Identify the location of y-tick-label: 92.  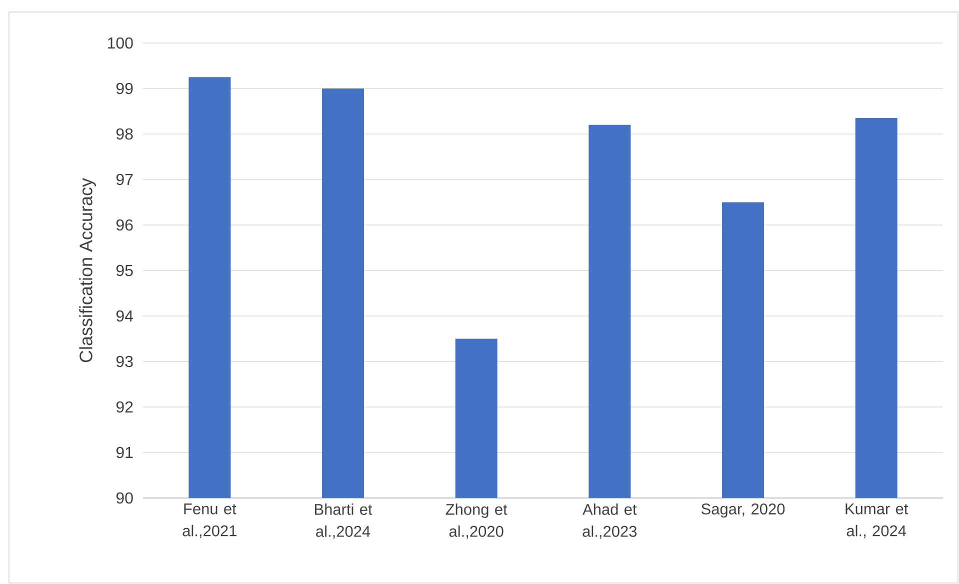
(124, 407).